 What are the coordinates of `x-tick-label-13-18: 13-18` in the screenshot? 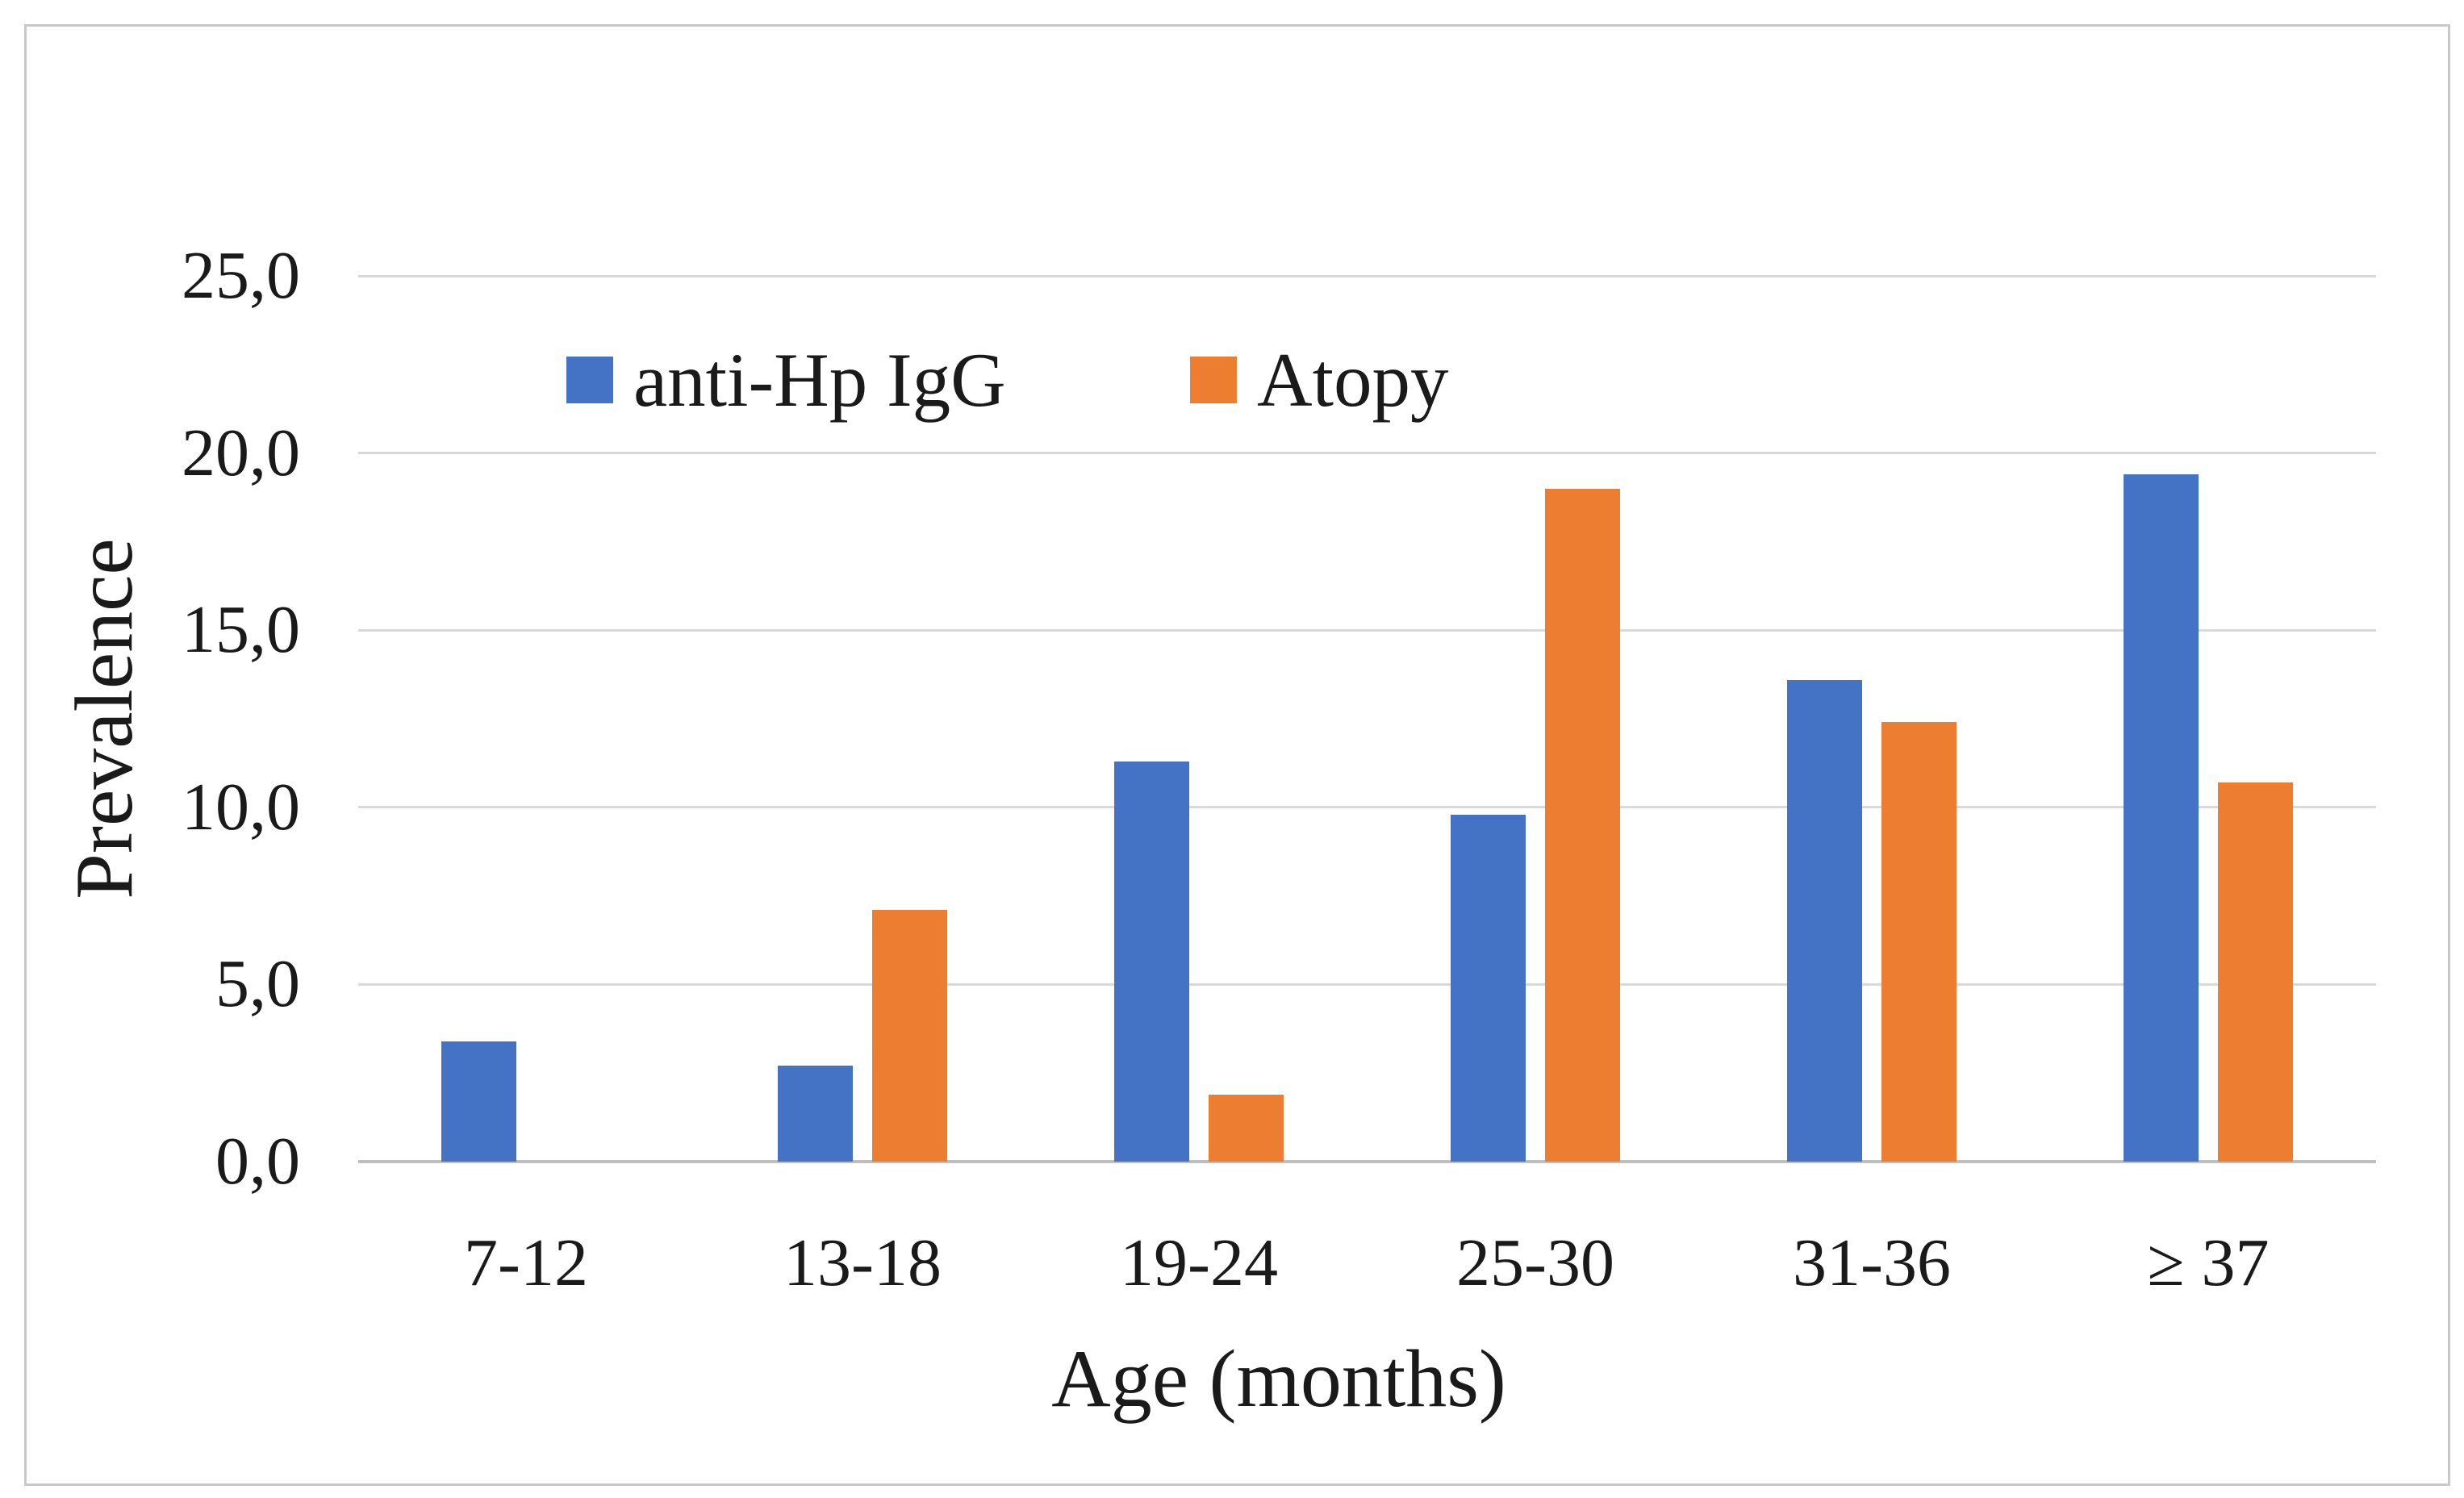 It's located at (862, 1262).